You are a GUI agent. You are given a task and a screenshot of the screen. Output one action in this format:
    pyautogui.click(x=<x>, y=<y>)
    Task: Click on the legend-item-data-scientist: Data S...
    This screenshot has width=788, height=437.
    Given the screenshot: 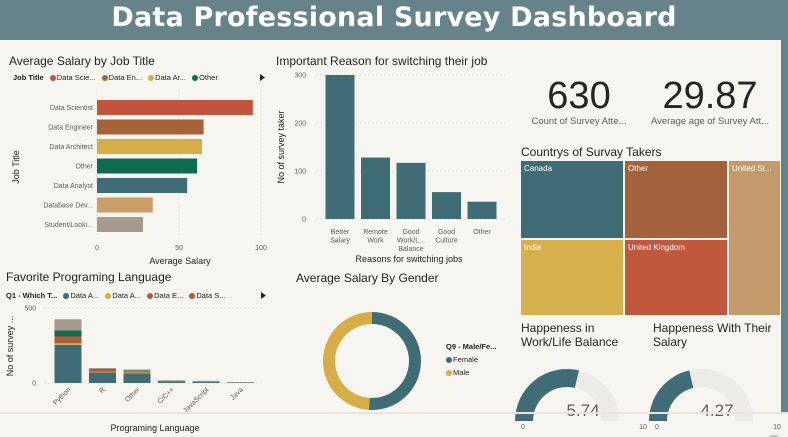 What is the action you would take?
    pyautogui.click(x=205, y=295)
    